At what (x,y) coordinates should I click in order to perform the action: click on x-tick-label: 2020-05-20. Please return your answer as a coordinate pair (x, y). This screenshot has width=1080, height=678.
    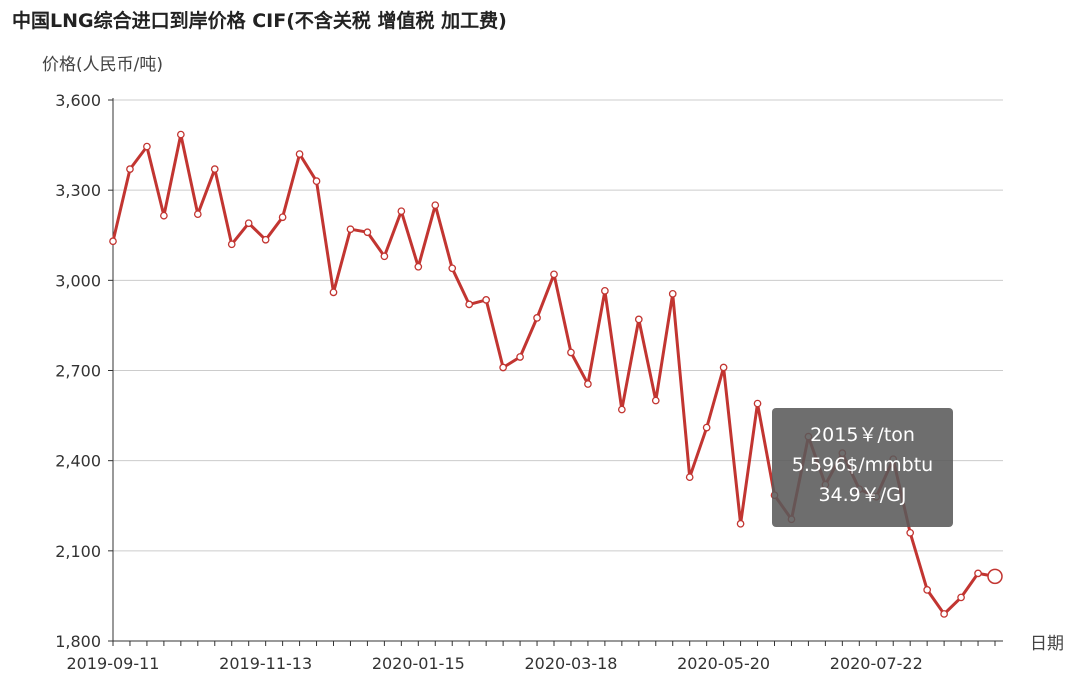
    Looking at the image, I should click on (723, 663).